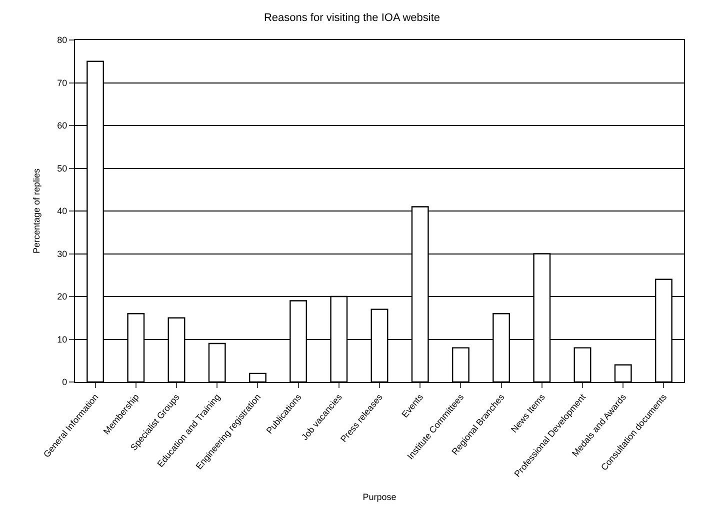 This screenshot has height=532, width=704. What do you see at coordinates (62, 339) in the screenshot?
I see `y-tick-label: 10` at bounding box center [62, 339].